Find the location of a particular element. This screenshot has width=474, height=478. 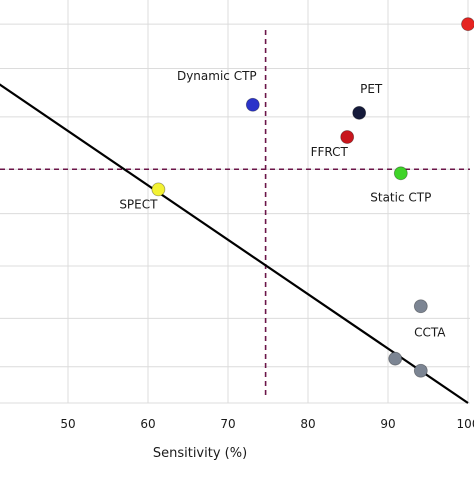

x-tick-label-90: 90 is located at coordinates (387, 424).